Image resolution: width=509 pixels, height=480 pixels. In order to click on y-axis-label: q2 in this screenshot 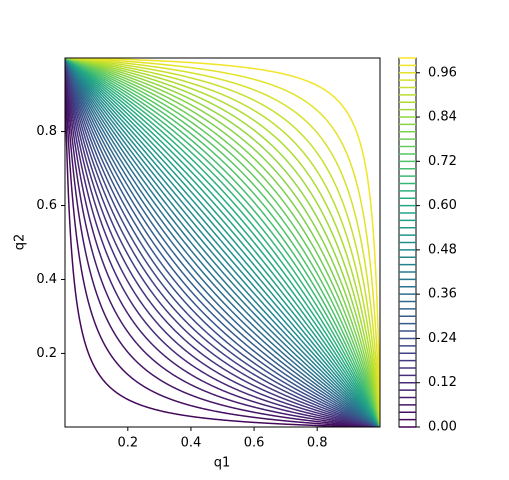, I will do `click(20, 242)`.